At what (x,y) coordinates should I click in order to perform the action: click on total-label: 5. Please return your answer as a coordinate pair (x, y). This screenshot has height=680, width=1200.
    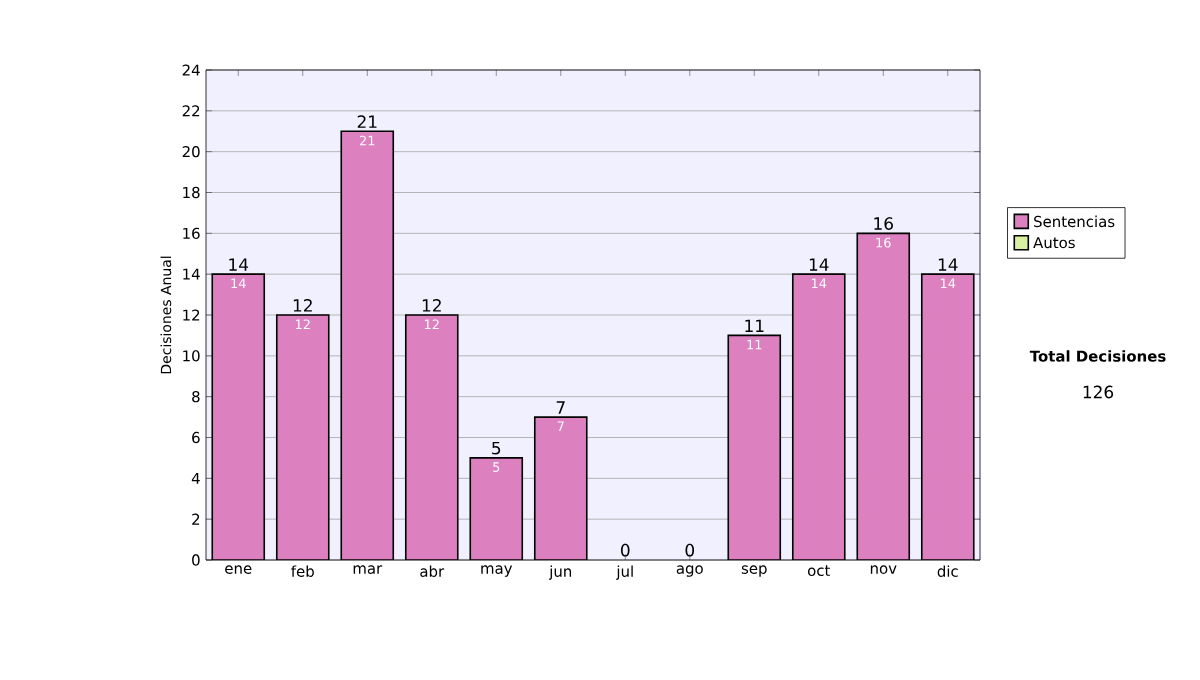
    Looking at the image, I should click on (496, 448).